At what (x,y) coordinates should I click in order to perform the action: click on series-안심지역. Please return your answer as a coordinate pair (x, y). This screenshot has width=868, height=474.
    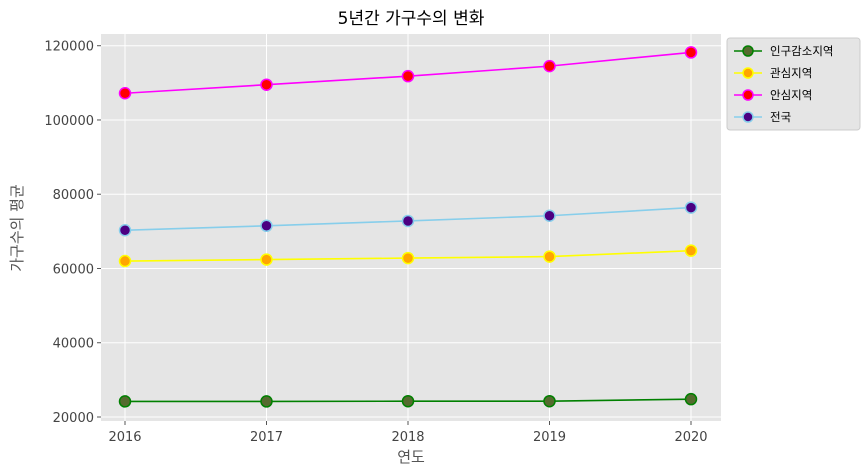
    Looking at the image, I should click on (408, 73).